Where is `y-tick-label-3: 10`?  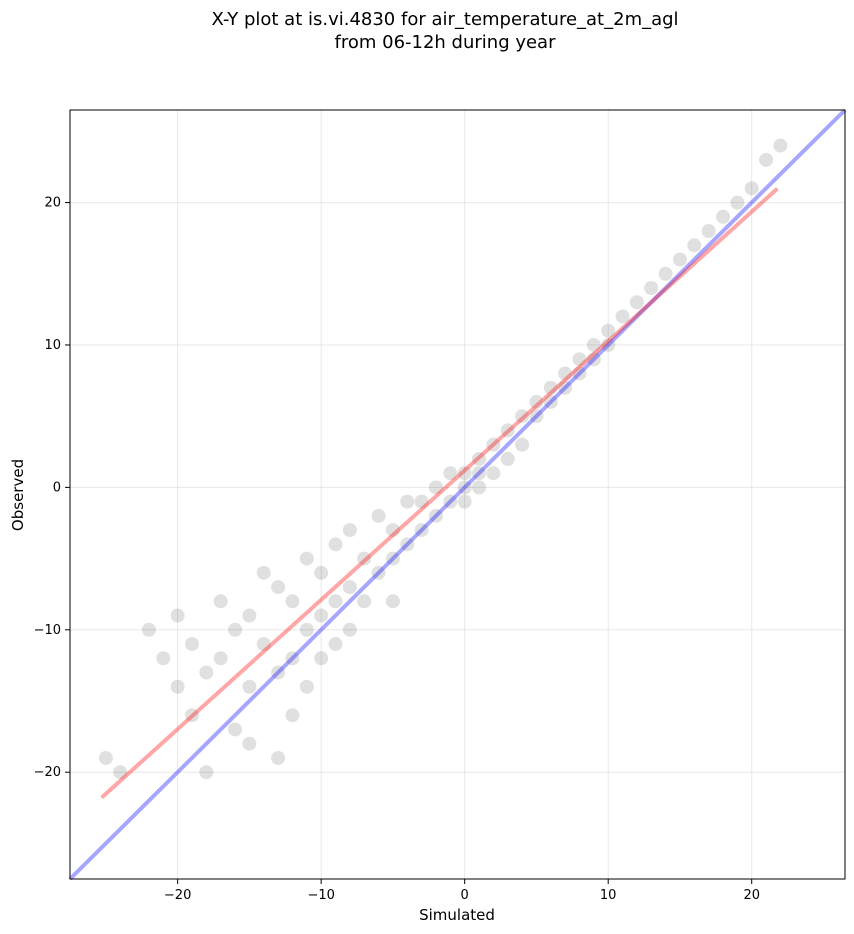
y-tick-label-3: 10 is located at coordinates (52, 345).